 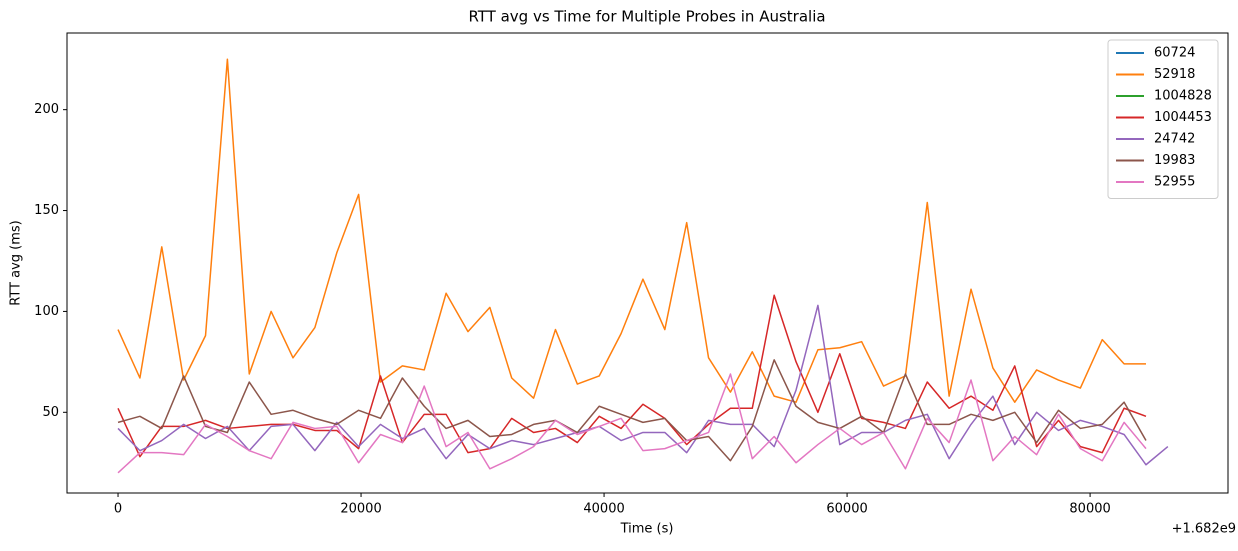 I want to click on y-axis-label: RTT avg (ms), so click(x=16, y=263).